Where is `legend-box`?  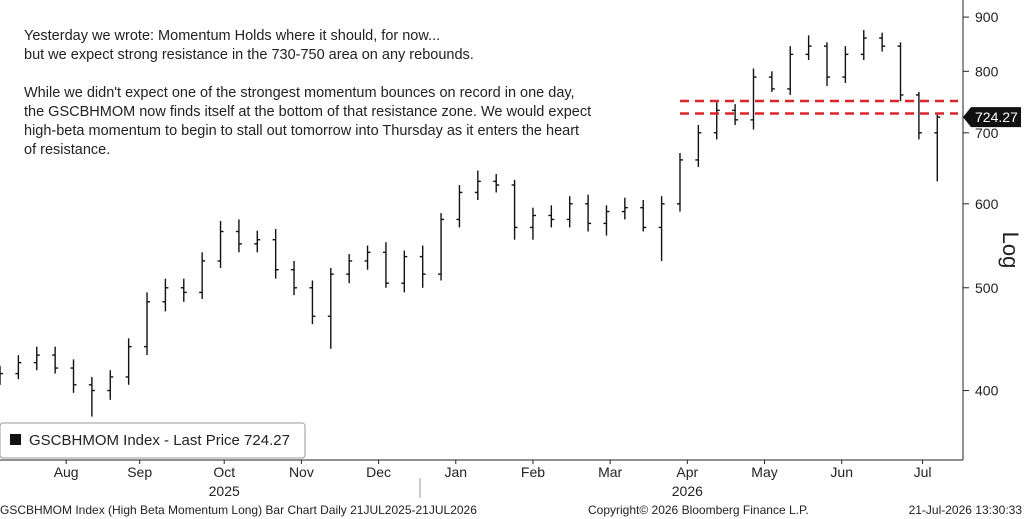
legend-box is located at coordinates (153, 440).